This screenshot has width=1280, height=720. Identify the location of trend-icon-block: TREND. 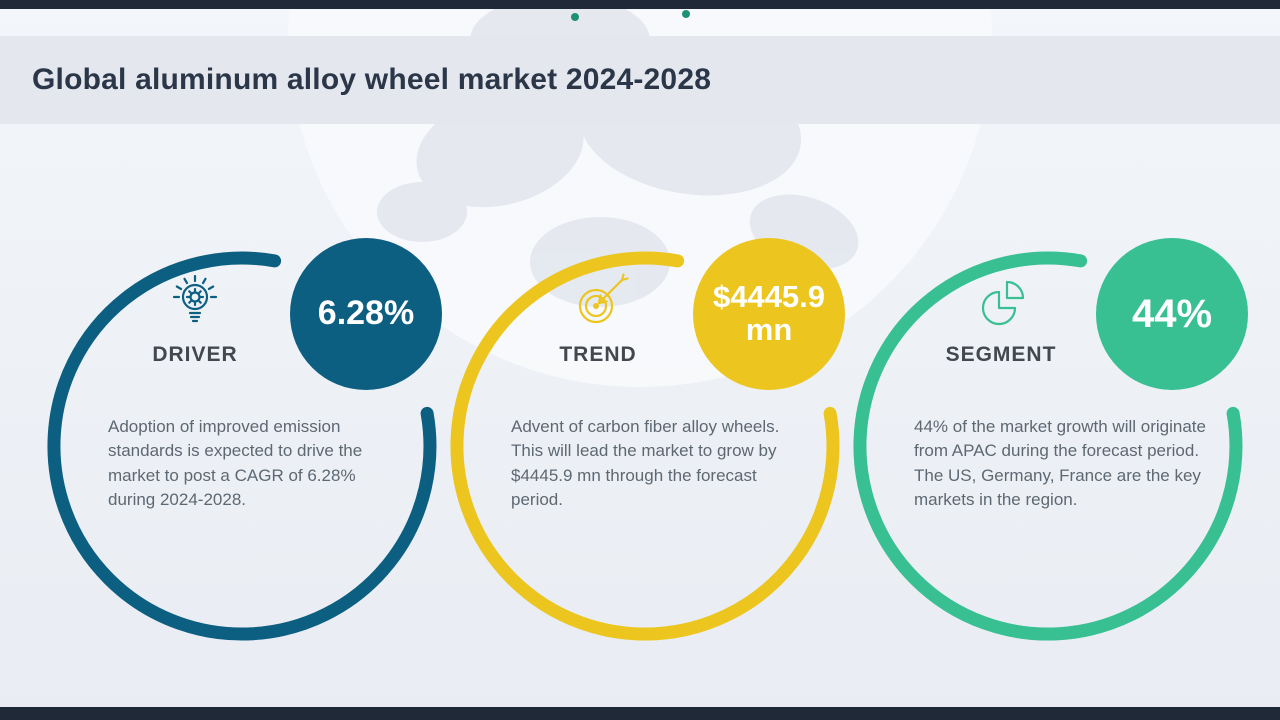
(598, 319).